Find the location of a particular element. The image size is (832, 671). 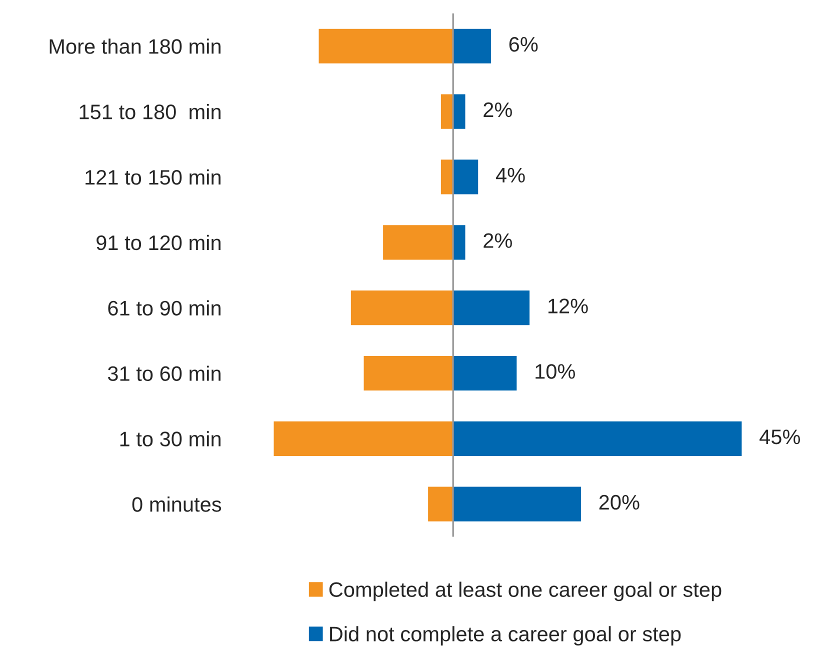

y-tick-label: 1 to 30 min is located at coordinates (170, 438).